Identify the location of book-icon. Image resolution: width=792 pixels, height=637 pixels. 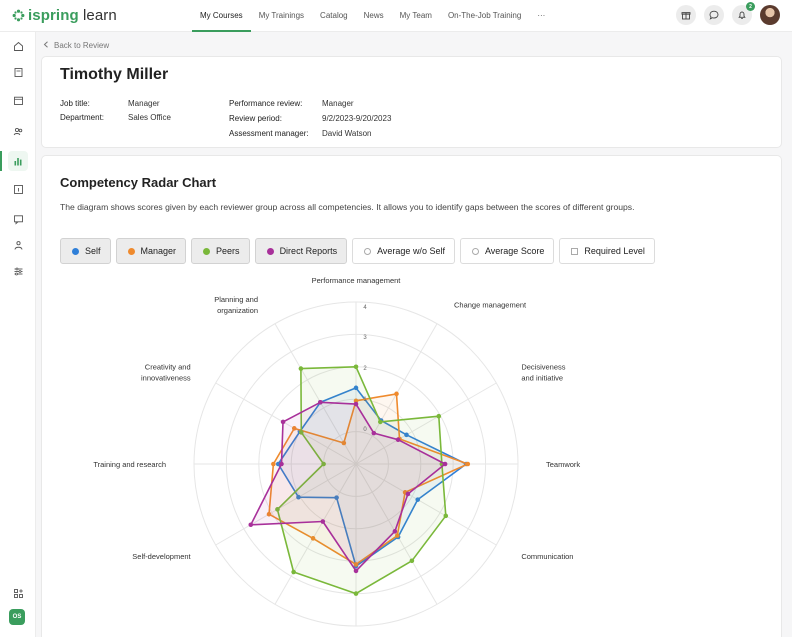
(18, 72).